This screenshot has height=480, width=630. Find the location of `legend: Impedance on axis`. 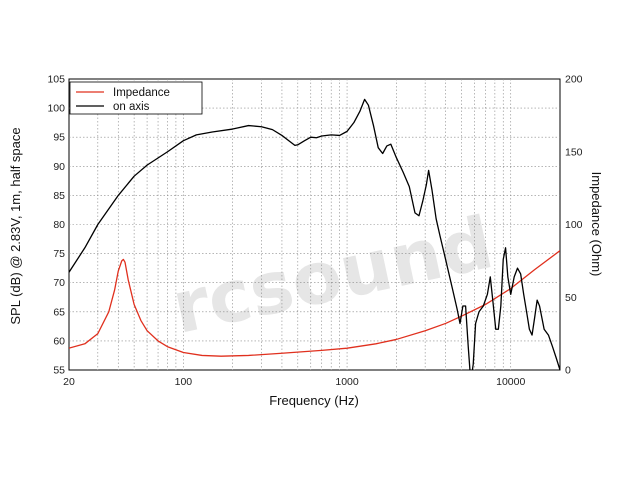

legend: Impedance on axis is located at coordinates (136, 98).